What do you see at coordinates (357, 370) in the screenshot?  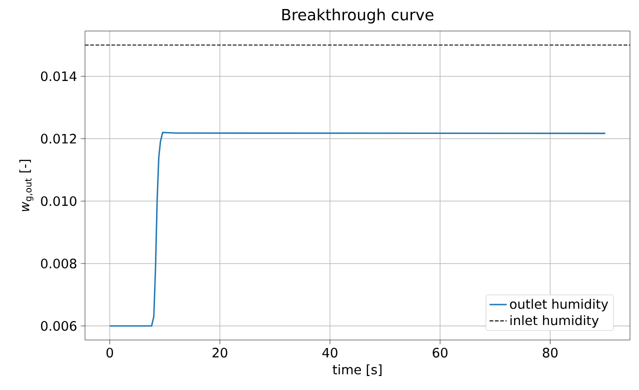 I see `x-axis-title: time [s]` at bounding box center [357, 370].